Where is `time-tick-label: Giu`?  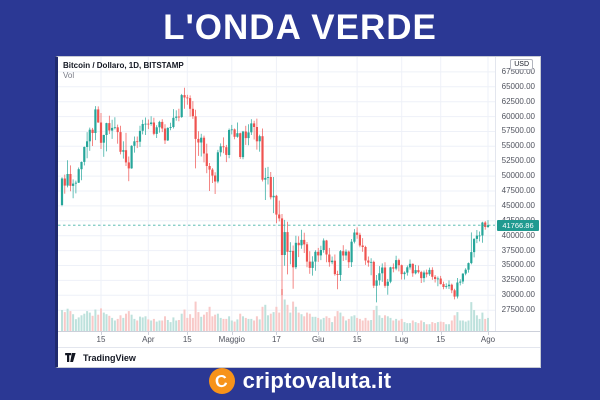
time-tick-label: Giu is located at coordinates (318, 339).